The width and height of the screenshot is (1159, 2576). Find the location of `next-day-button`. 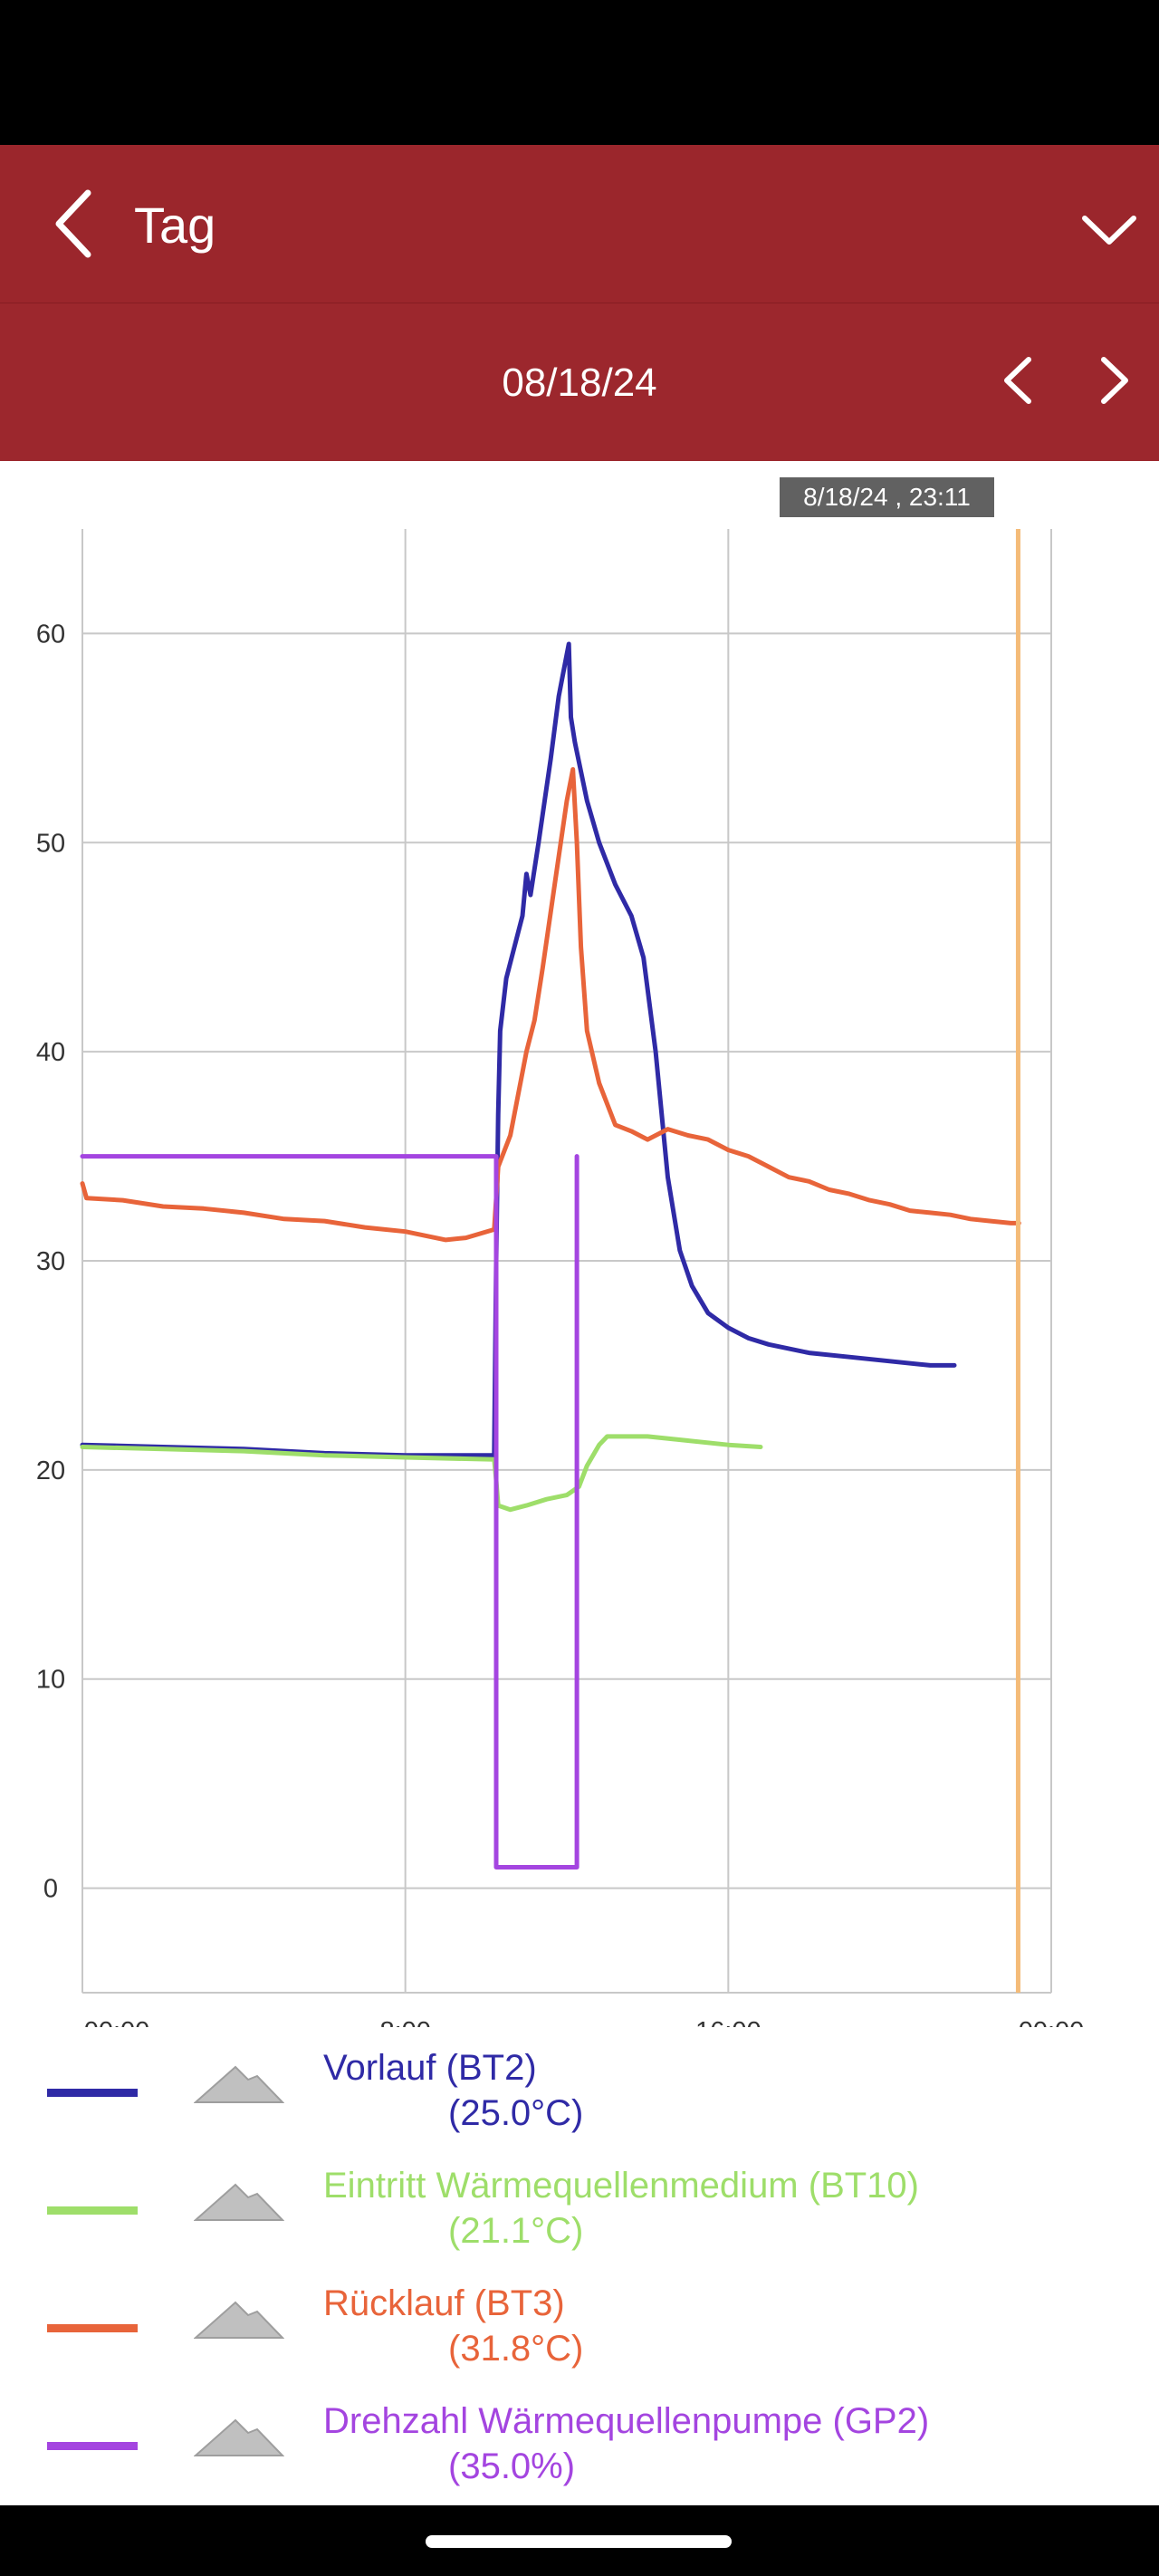

next-day-button is located at coordinates (1113, 380).